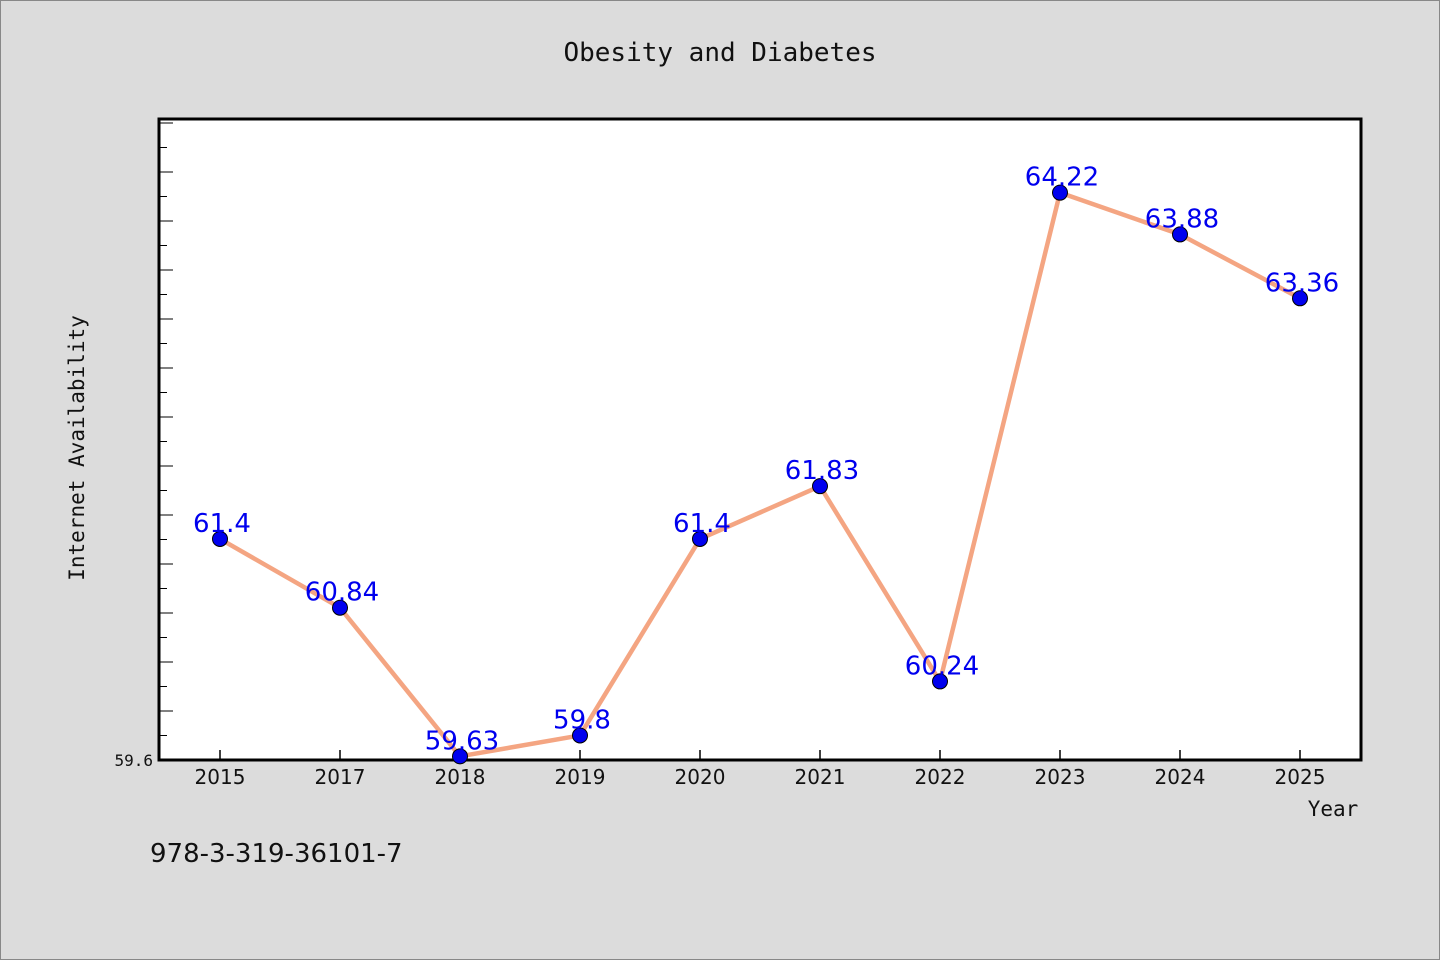 The image size is (1440, 960). I want to click on x-tick-label: 2019, so click(580, 777).